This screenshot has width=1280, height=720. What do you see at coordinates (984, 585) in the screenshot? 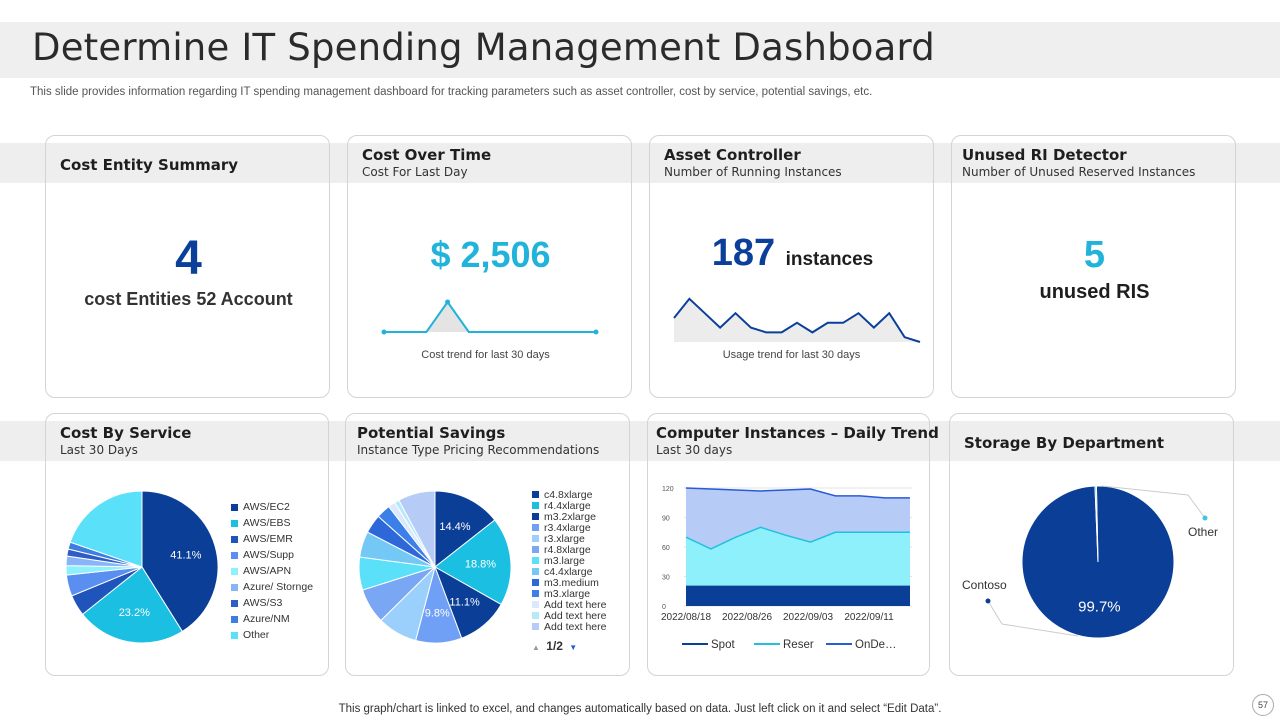
I see `label-contoso: Contoso` at bounding box center [984, 585].